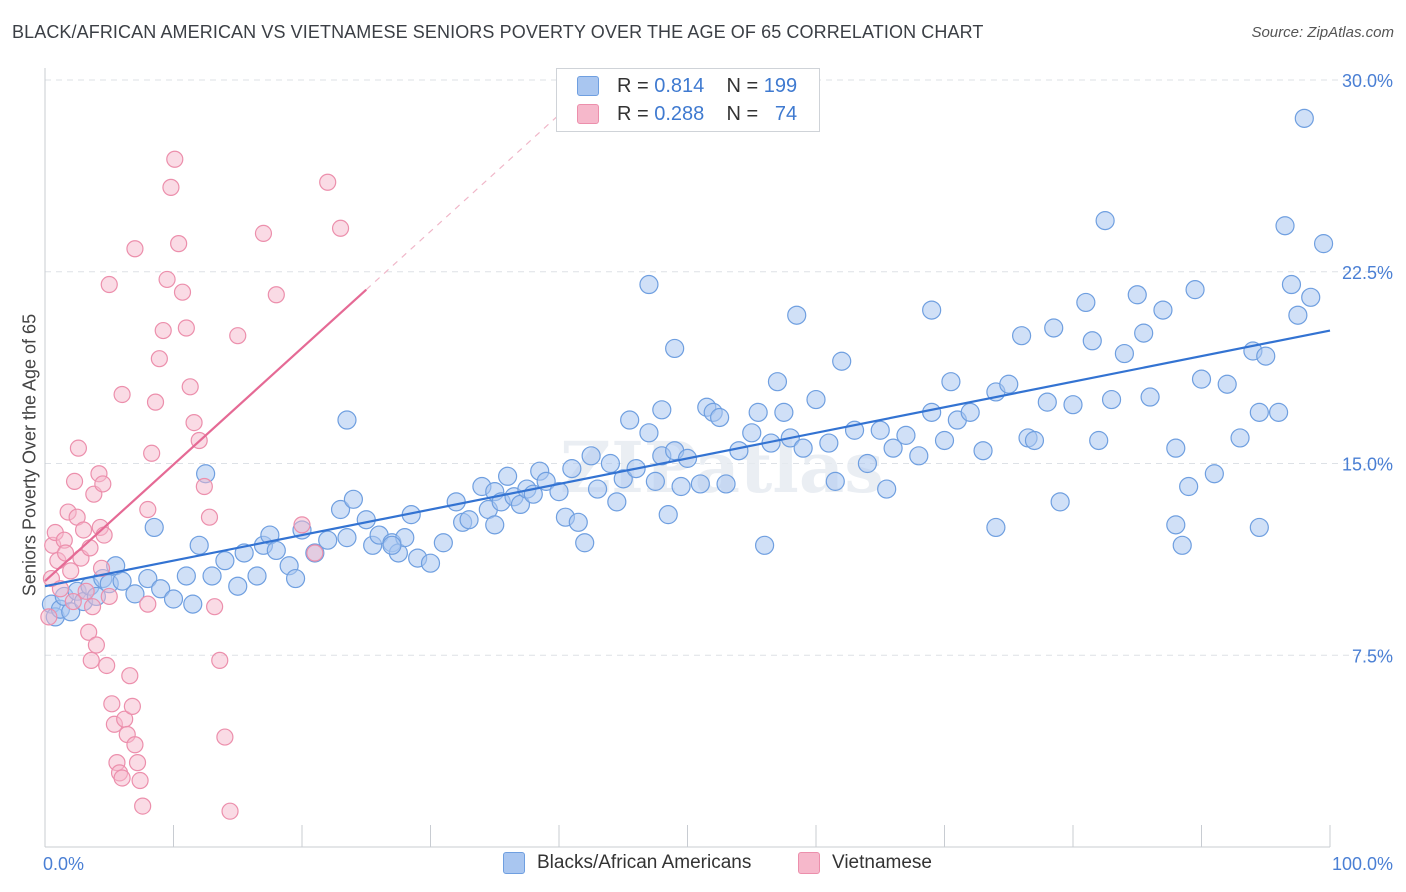 The width and height of the screenshot is (1406, 892). What do you see at coordinates (205, 435) in the screenshot?
I see `vietnamese-trend-line` at bounding box center [205, 435].